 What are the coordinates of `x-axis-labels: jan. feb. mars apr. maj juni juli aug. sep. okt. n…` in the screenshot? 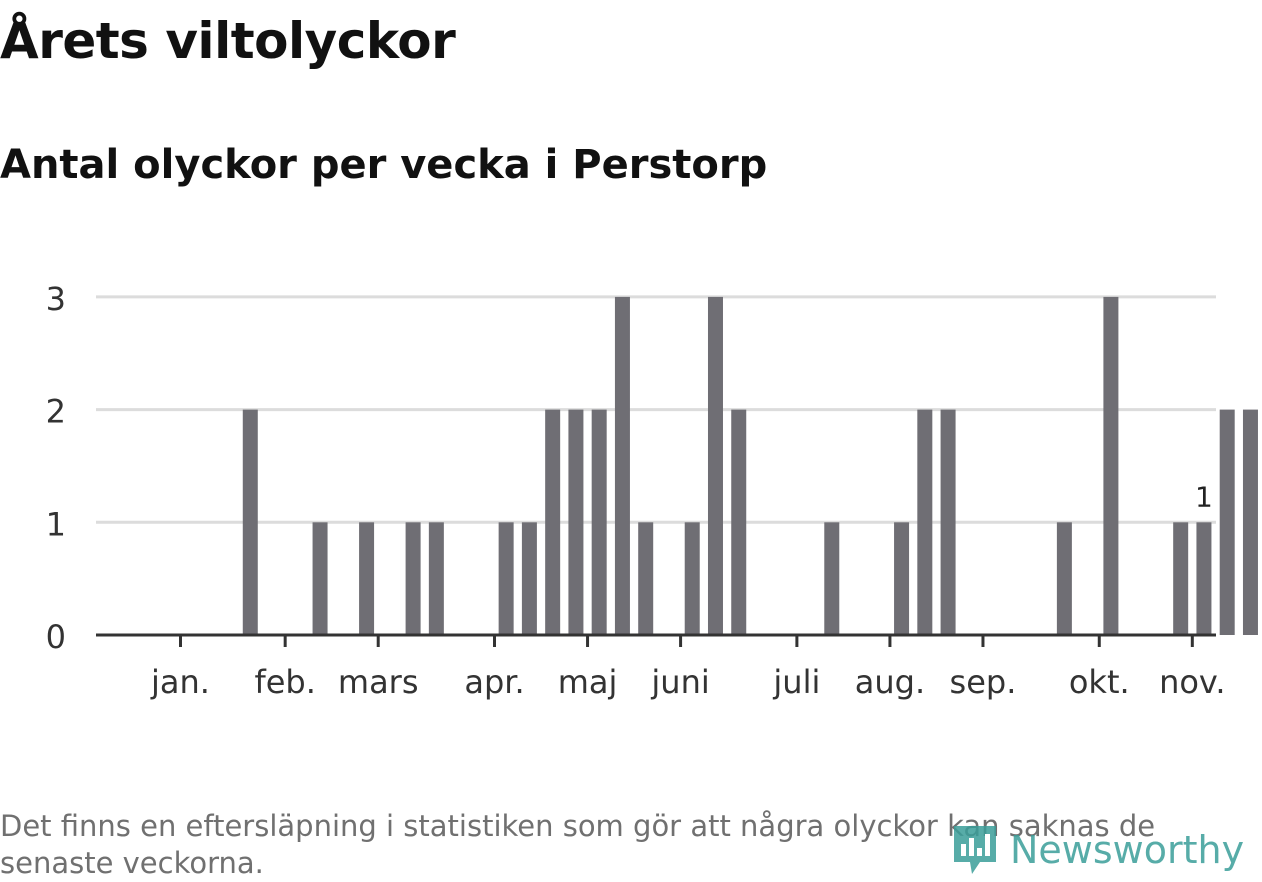 It's located at (688, 668).